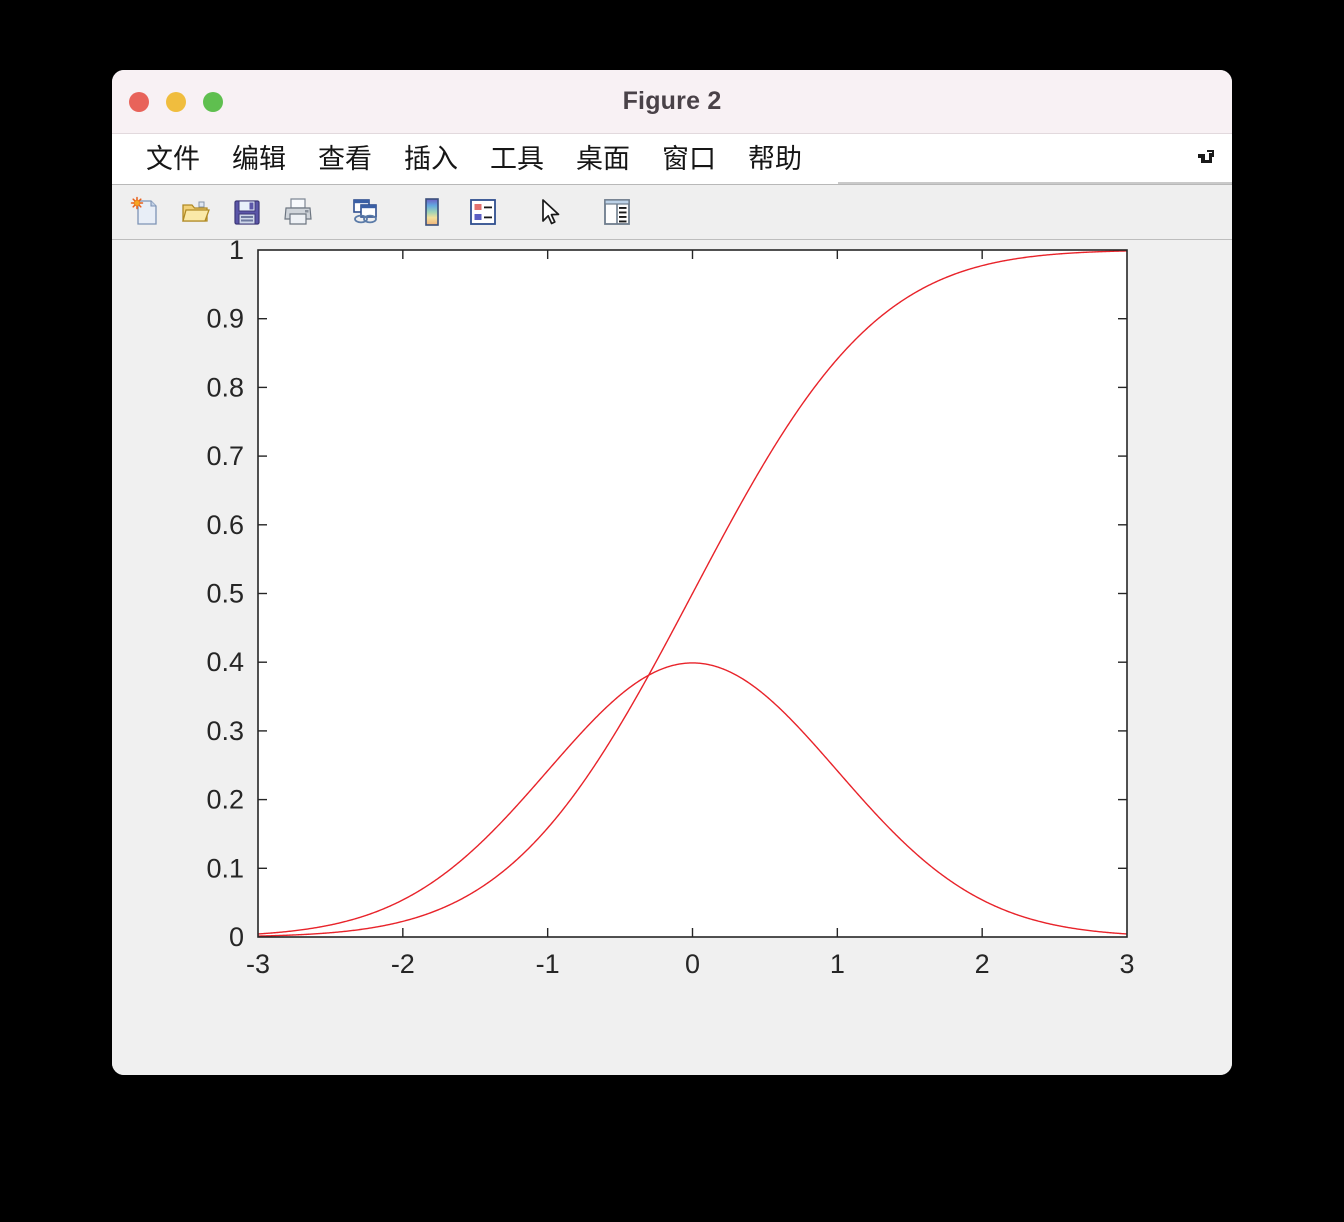 The image size is (1344, 1222). What do you see at coordinates (298, 212) in the screenshot?
I see `print-icon` at bounding box center [298, 212].